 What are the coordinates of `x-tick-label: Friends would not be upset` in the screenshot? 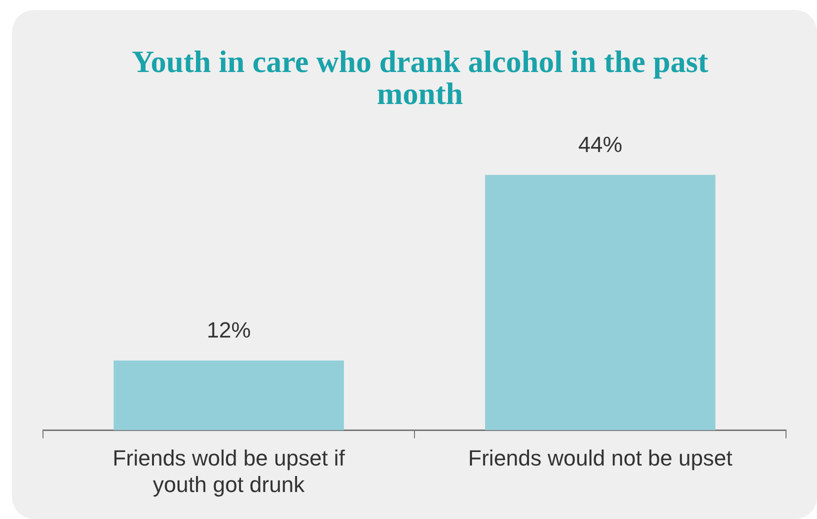 It's located at (600, 457).